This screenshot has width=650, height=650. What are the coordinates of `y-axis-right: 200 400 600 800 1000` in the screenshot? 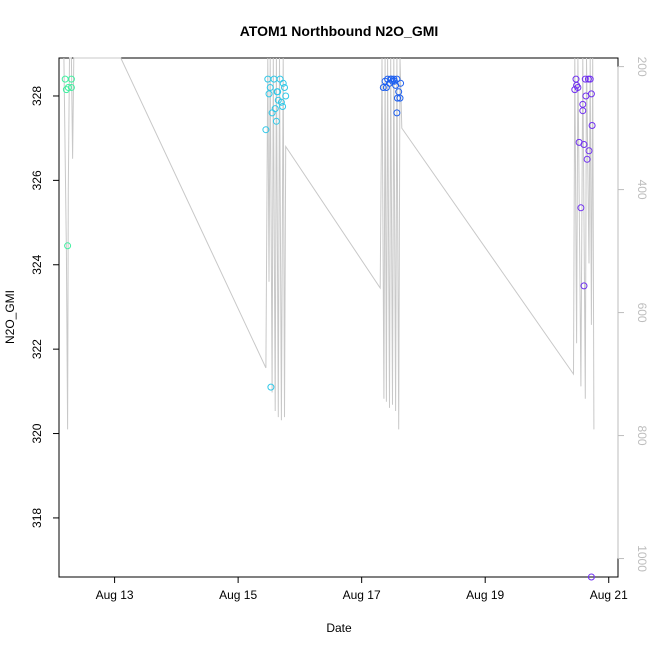 It's located at (633, 314).